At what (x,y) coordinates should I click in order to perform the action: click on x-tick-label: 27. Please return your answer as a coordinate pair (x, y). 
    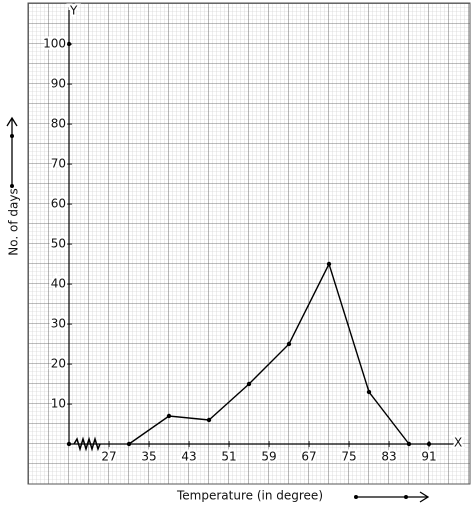
    Looking at the image, I should click on (108, 457).